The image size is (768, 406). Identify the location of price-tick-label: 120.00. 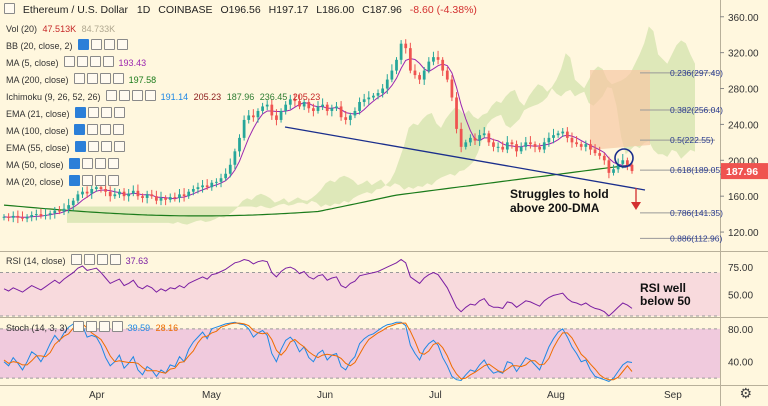
(743, 233).